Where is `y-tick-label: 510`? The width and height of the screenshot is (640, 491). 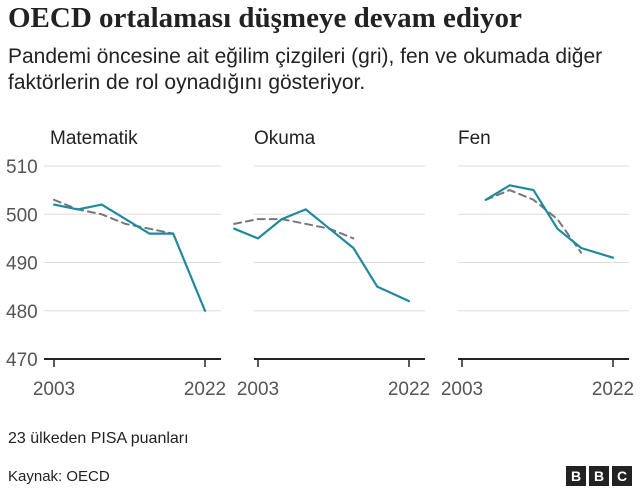 y-tick-label: 510 is located at coordinates (22, 167).